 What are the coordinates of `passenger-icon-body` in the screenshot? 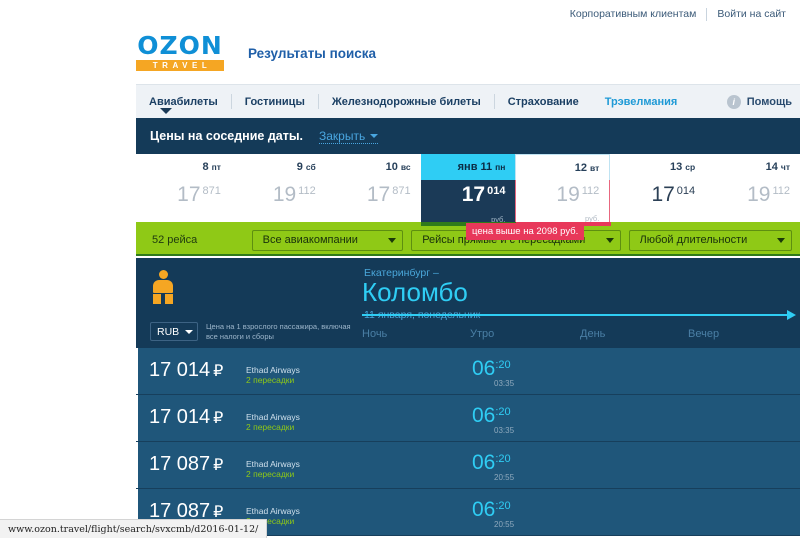 It's located at (163, 286).